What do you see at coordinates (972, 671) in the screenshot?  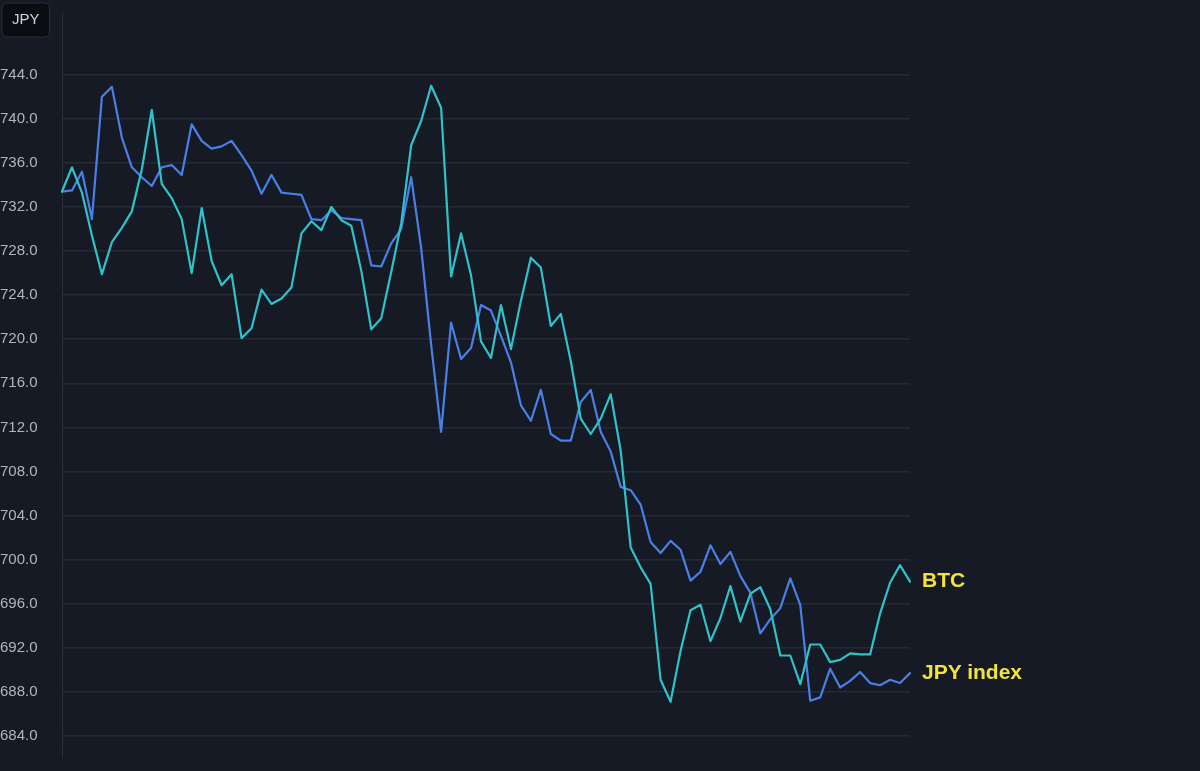 I see `series-label: JPY index` at bounding box center [972, 671].